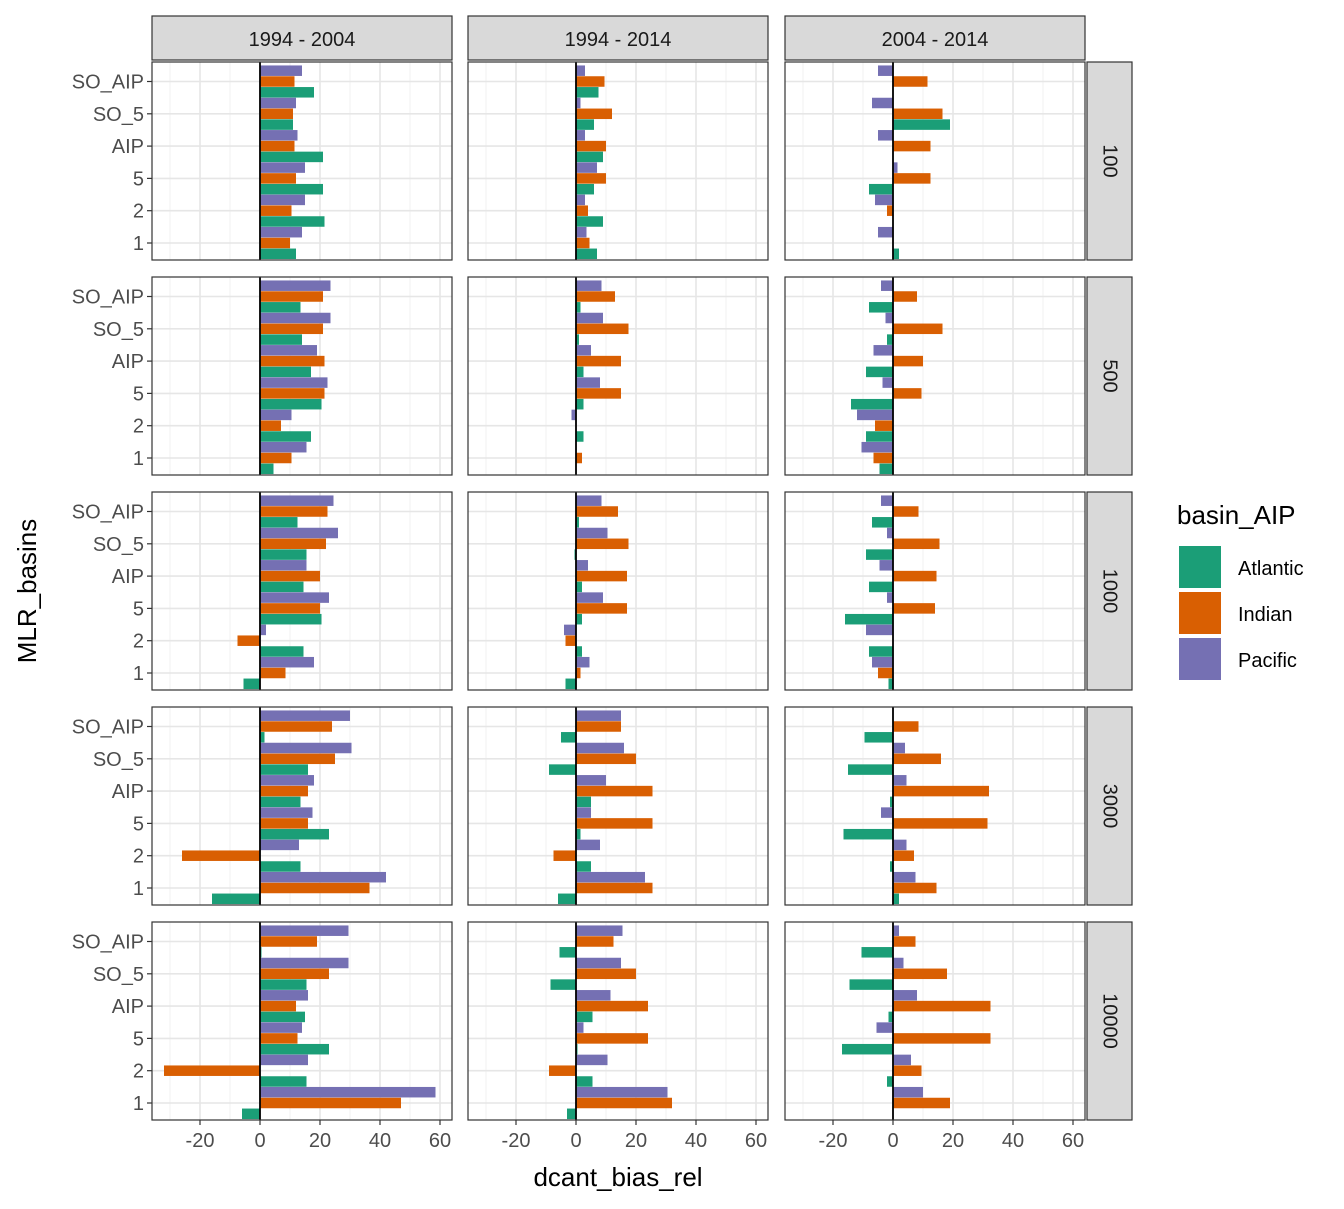 The height and width of the screenshot is (1209, 1344). I want to click on y-tick-label: AIP, so click(128, 362).